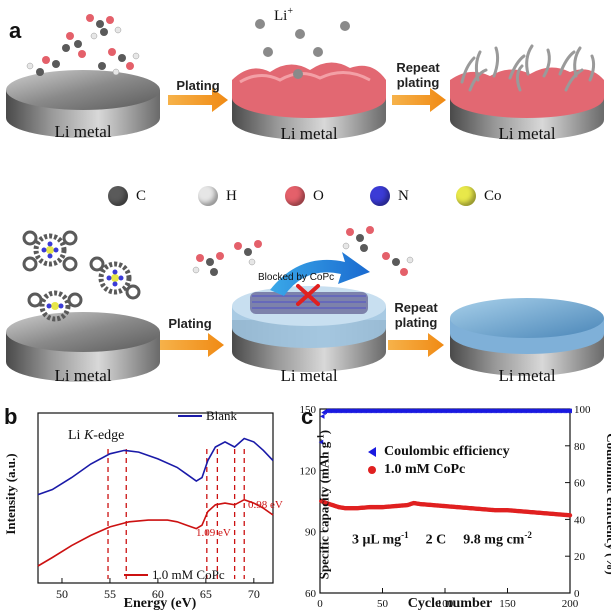 Image resolution: width=611 pixels, height=613 pixels. Describe the element at coordinates (445, 501) in the screenshot. I see `panel-c-plot-frame` at that location.